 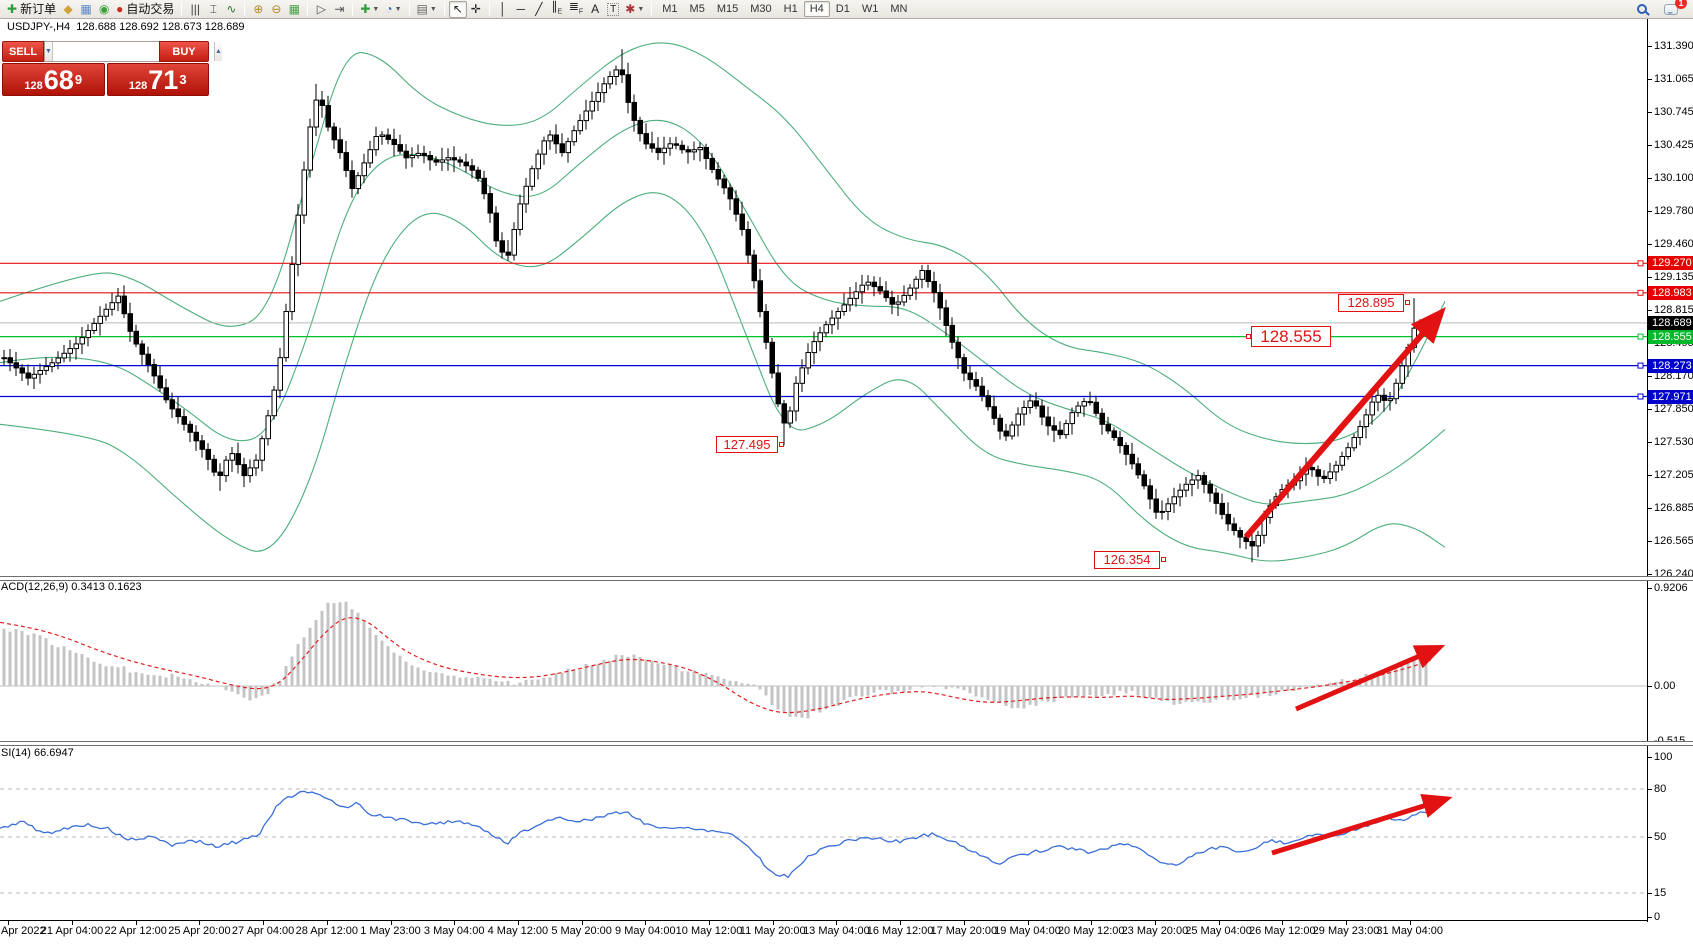 I want to click on market-watch-button: ▦, so click(x=86, y=9).